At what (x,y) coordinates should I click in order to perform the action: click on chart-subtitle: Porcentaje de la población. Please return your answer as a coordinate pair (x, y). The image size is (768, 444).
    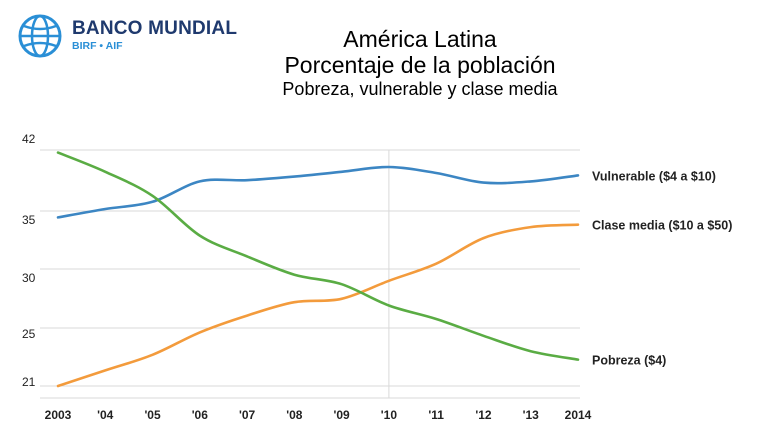
    Looking at the image, I should click on (420, 65).